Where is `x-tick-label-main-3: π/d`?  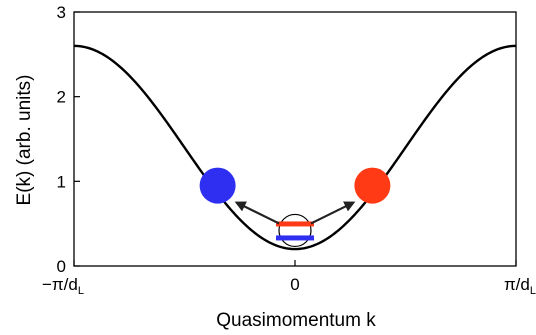
x-tick-label-main-3: π/d is located at coordinates (517, 284).